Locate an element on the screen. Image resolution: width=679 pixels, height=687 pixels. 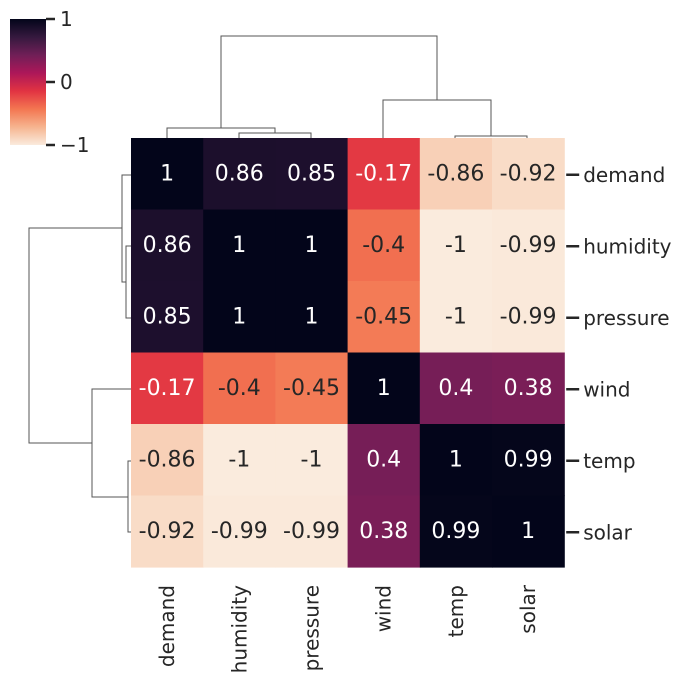
row-tick-labels: demand humidity pressure wind temp solar is located at coordinates (619, 353).